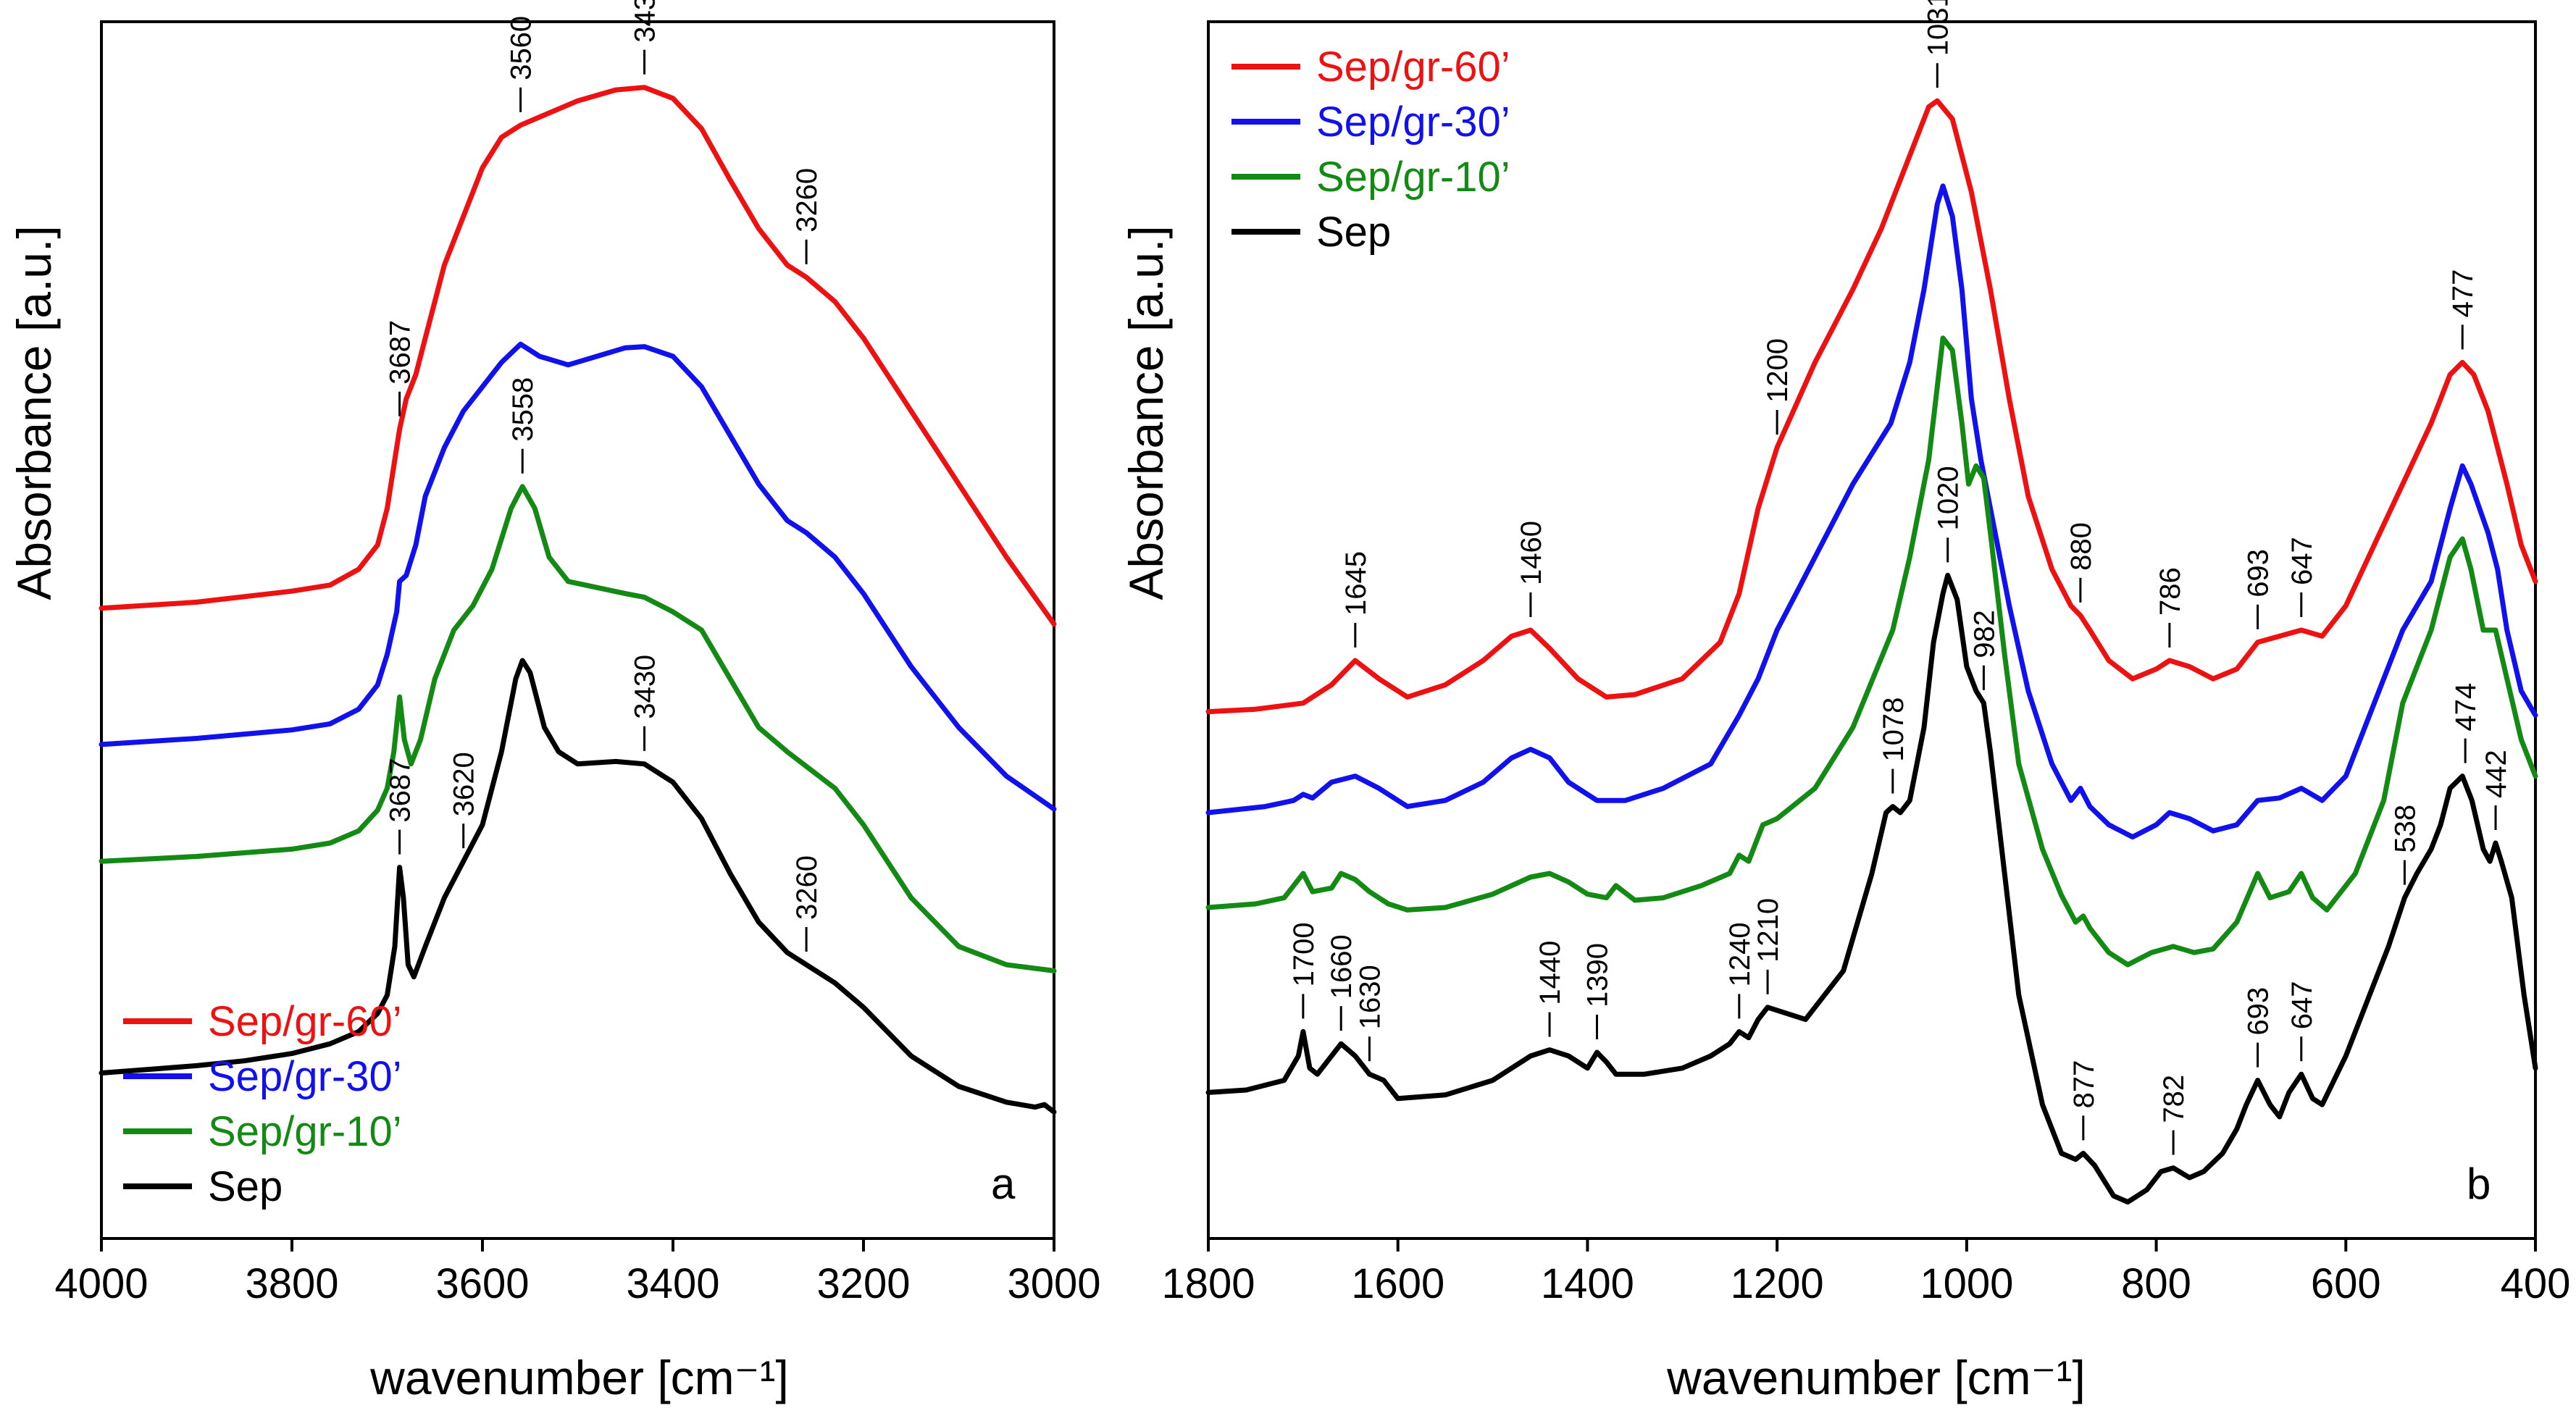  Describe the element at coordinates (1304, 954) in the screenshot. I see `peak-label: 1700` at that location.